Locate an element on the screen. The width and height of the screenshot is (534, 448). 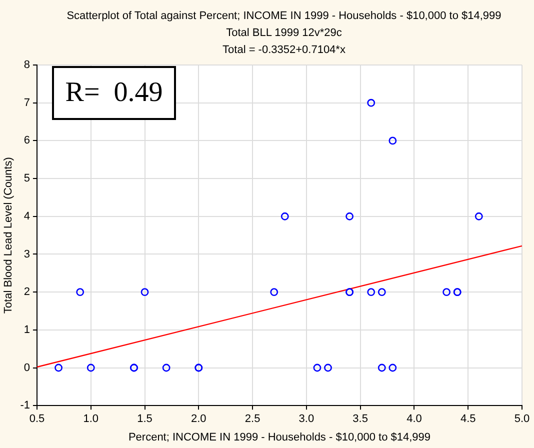
x-tick-label: 3.5 is located at coordinates (360, 419).